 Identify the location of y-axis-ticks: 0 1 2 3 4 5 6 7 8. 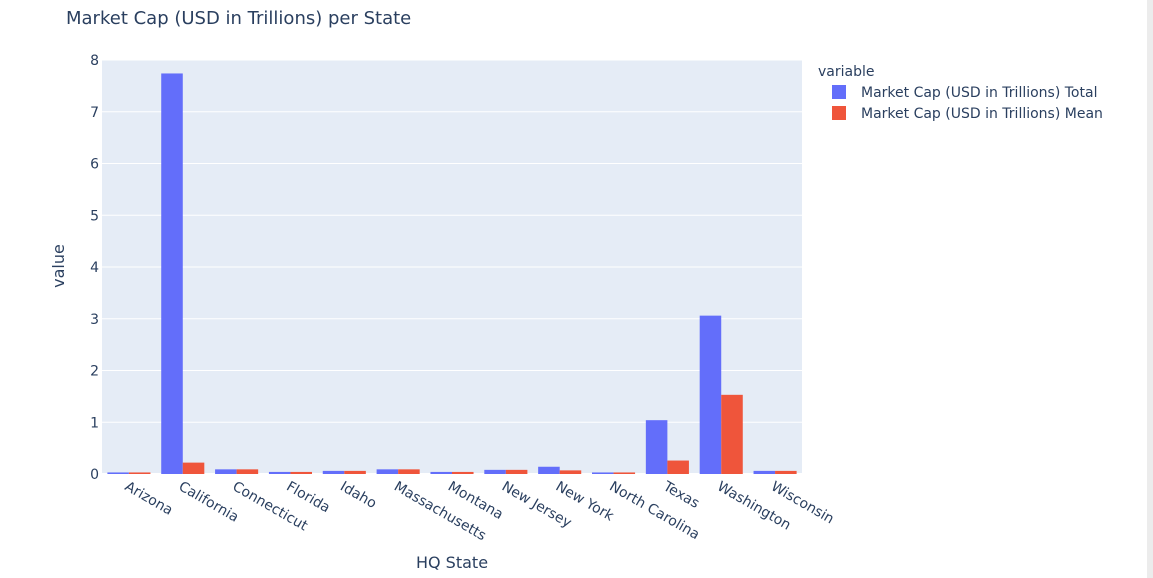
(94, 268).